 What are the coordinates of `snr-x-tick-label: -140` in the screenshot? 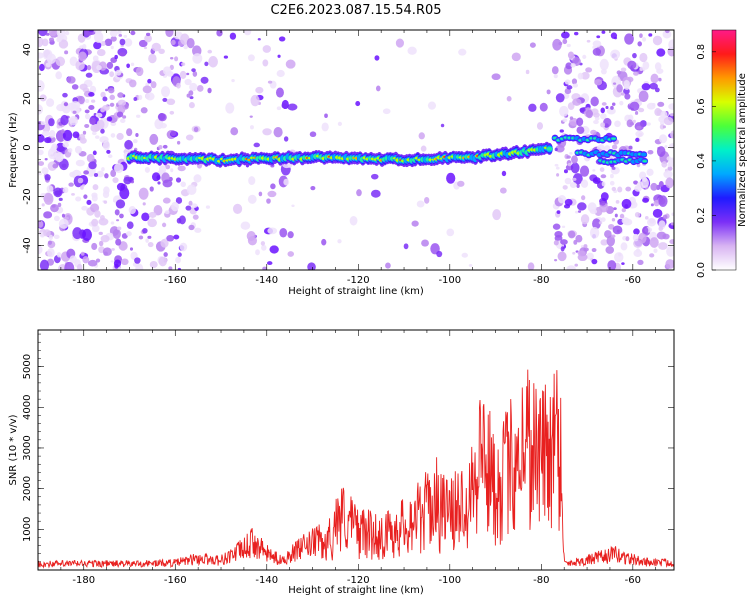 It's located at (266, 580).